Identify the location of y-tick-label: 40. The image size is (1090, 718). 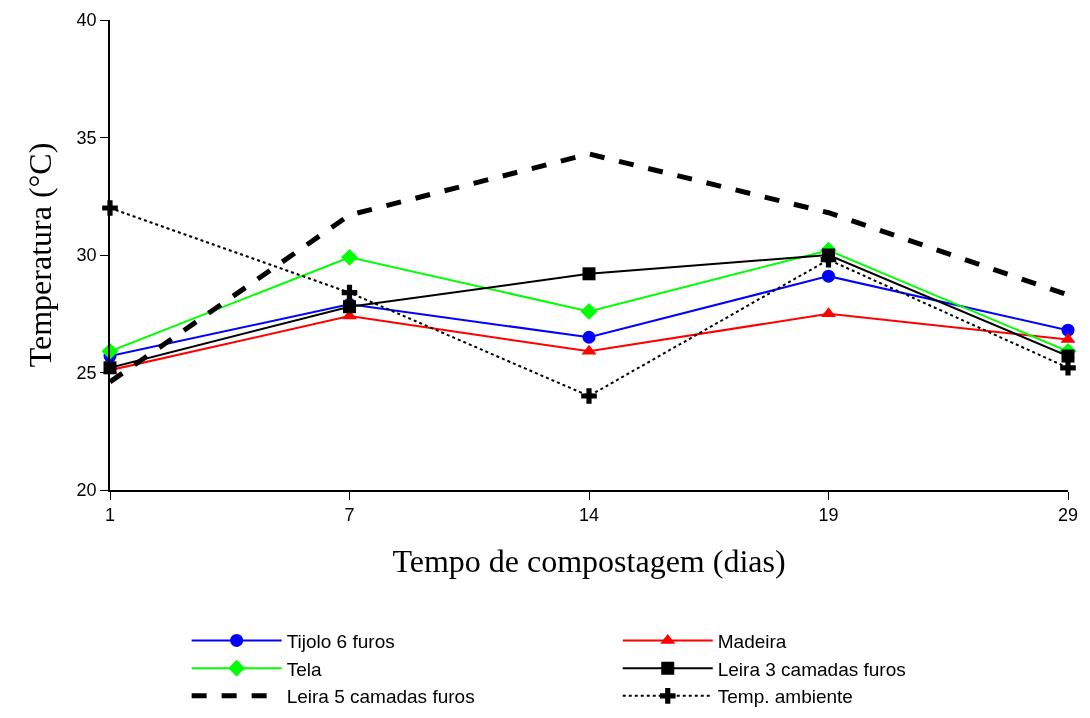
(86, 20).